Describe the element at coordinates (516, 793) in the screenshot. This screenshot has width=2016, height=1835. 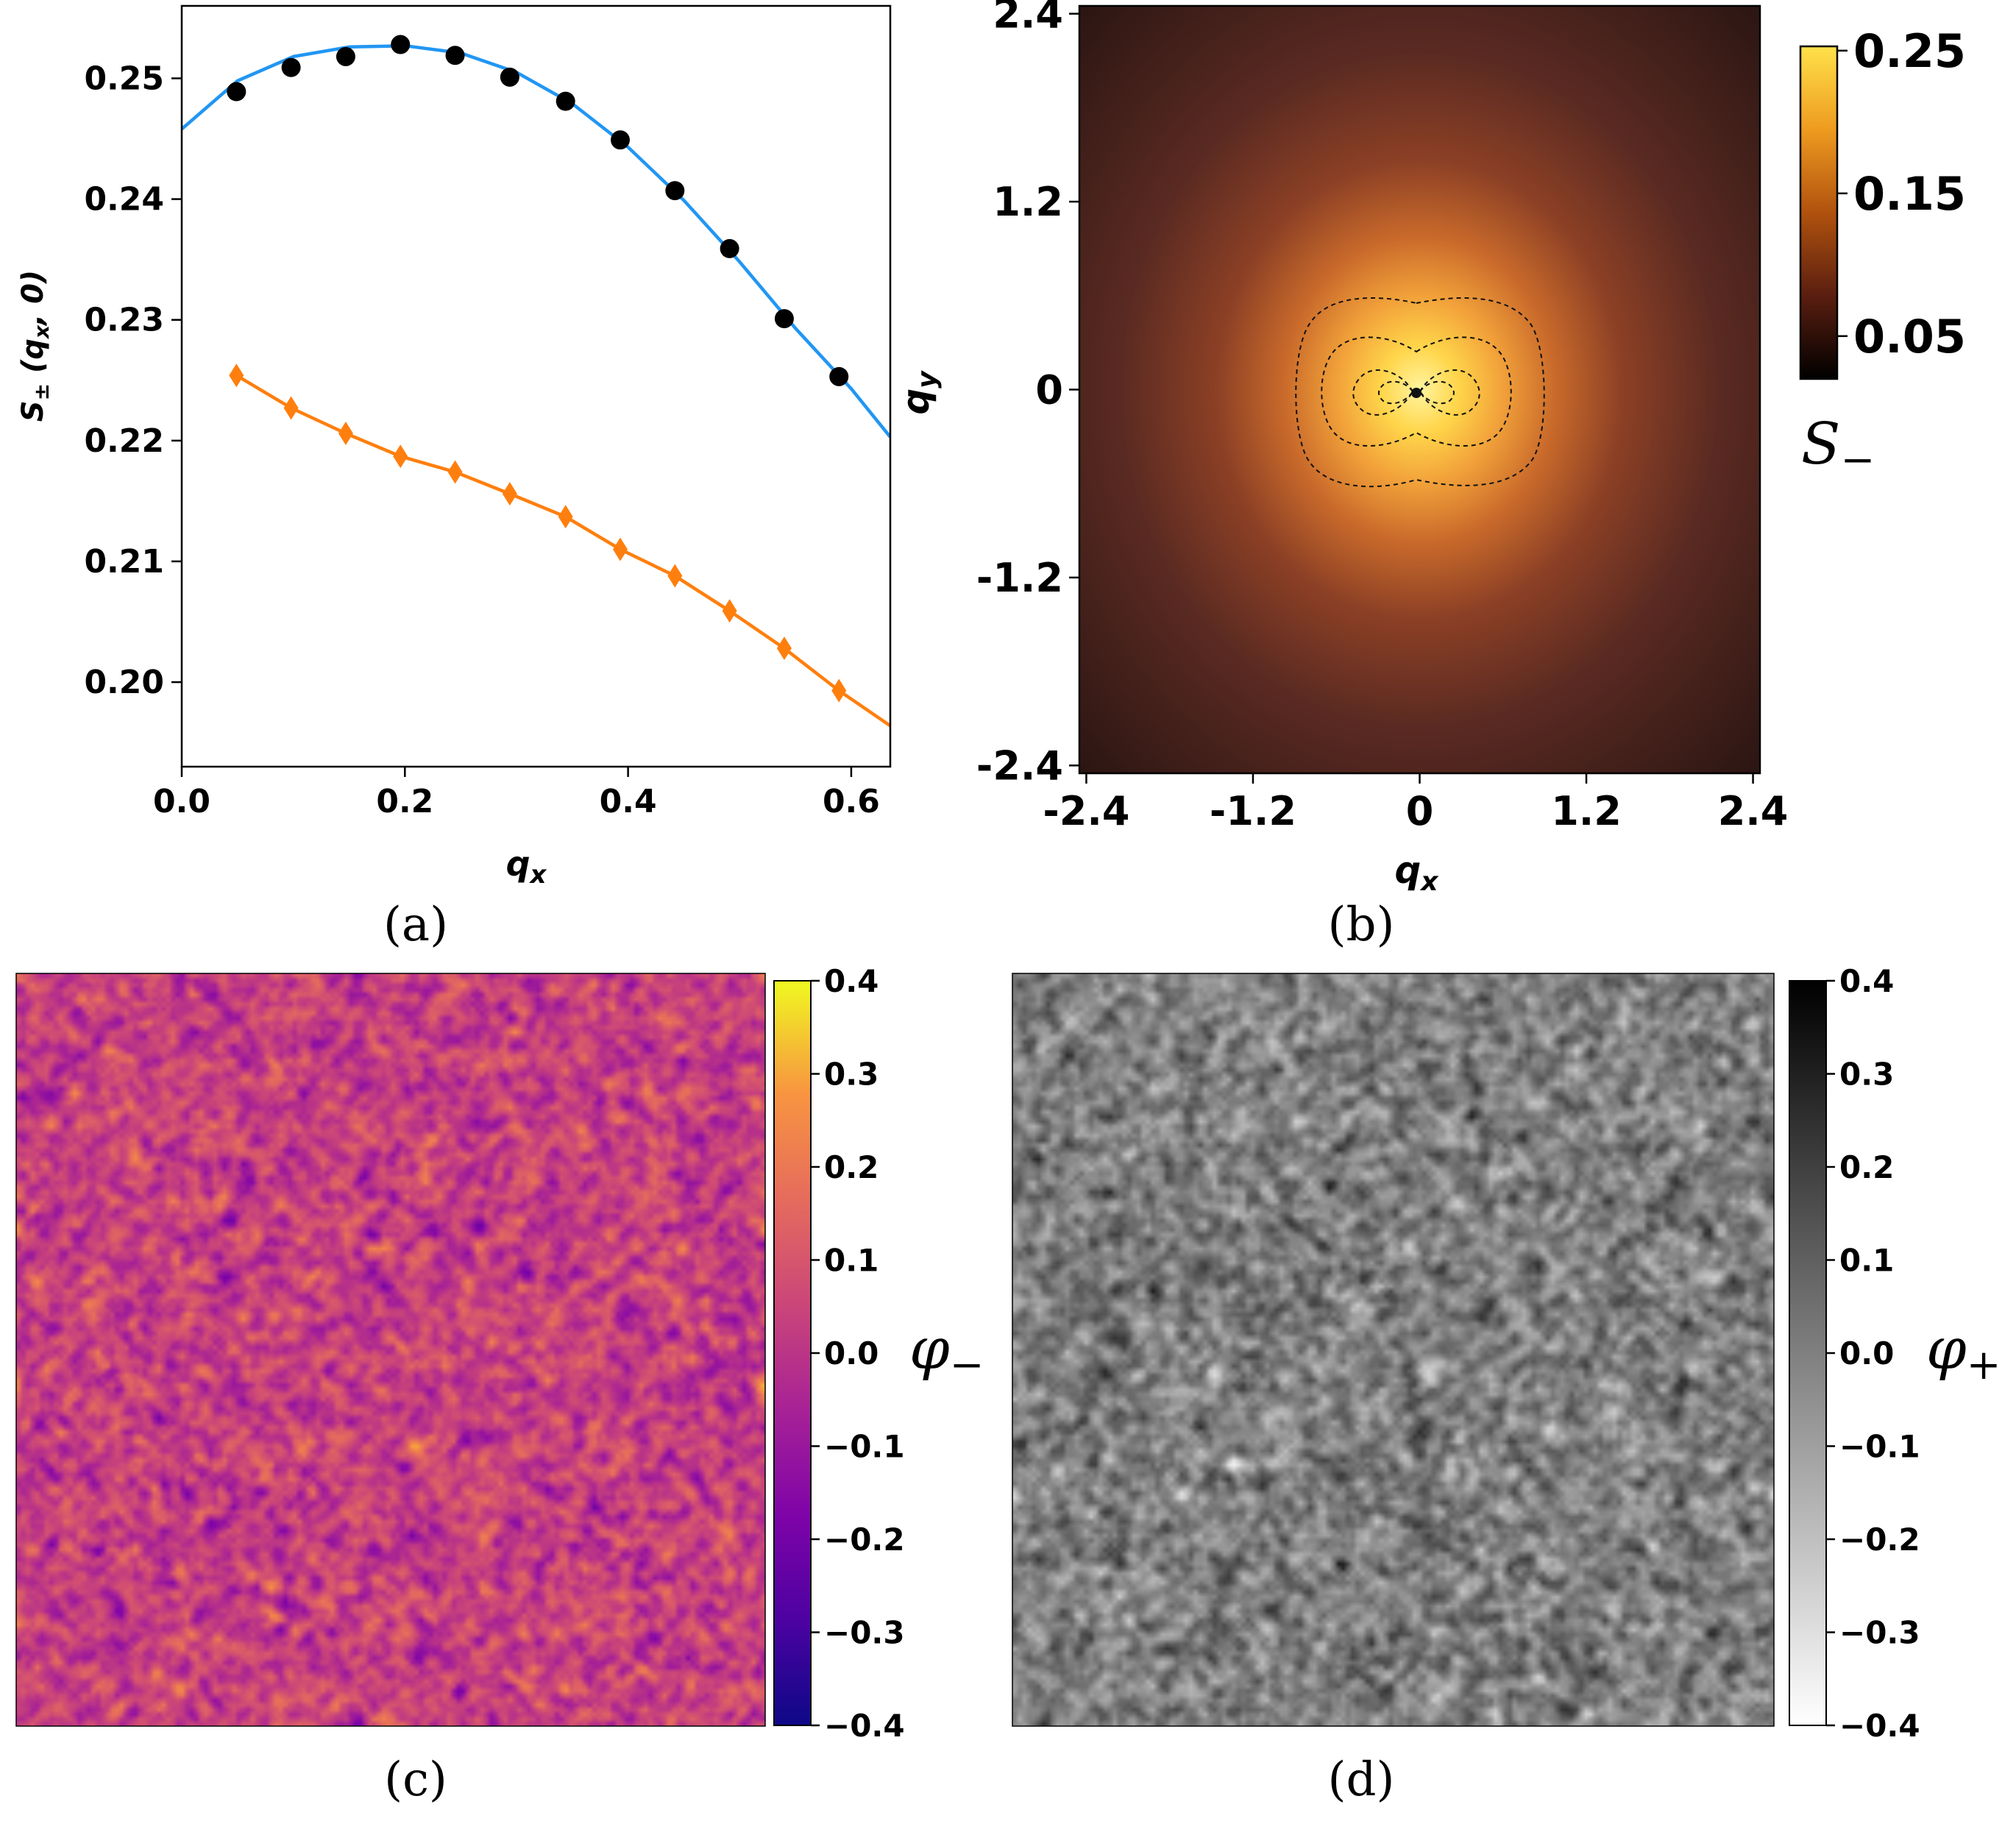
I see `panel-a-x-axis: 0.0 0.2 0.4 0.6` at that location.